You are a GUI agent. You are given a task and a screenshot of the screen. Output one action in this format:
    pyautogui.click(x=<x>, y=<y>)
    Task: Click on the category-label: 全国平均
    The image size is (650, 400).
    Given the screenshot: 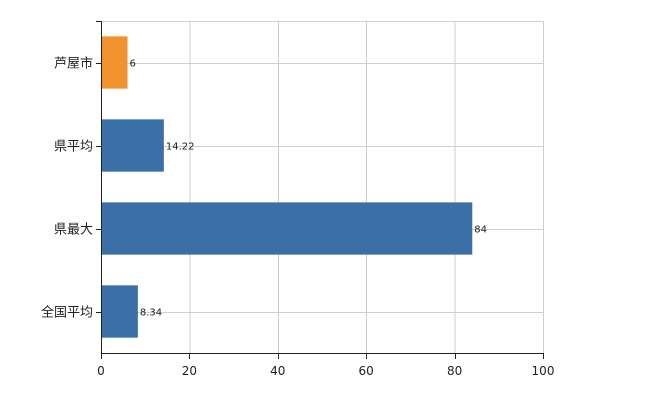 What is the action you would take?
    pyautogui.click(x=67, y=313)
    